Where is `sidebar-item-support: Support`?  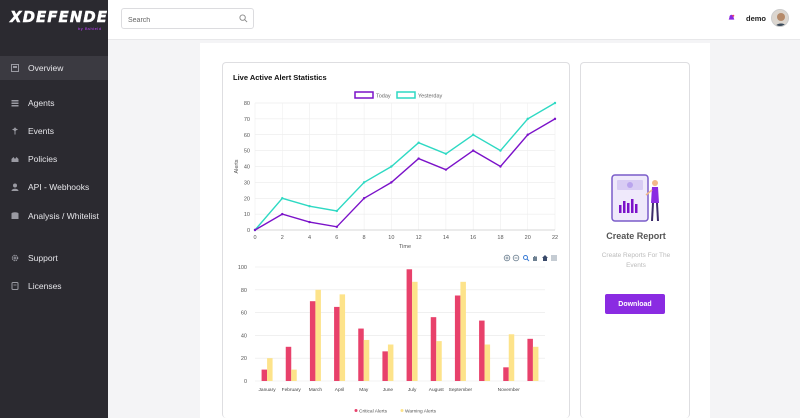 sidebar-item-support: Support is located at coordinates (54, 258).